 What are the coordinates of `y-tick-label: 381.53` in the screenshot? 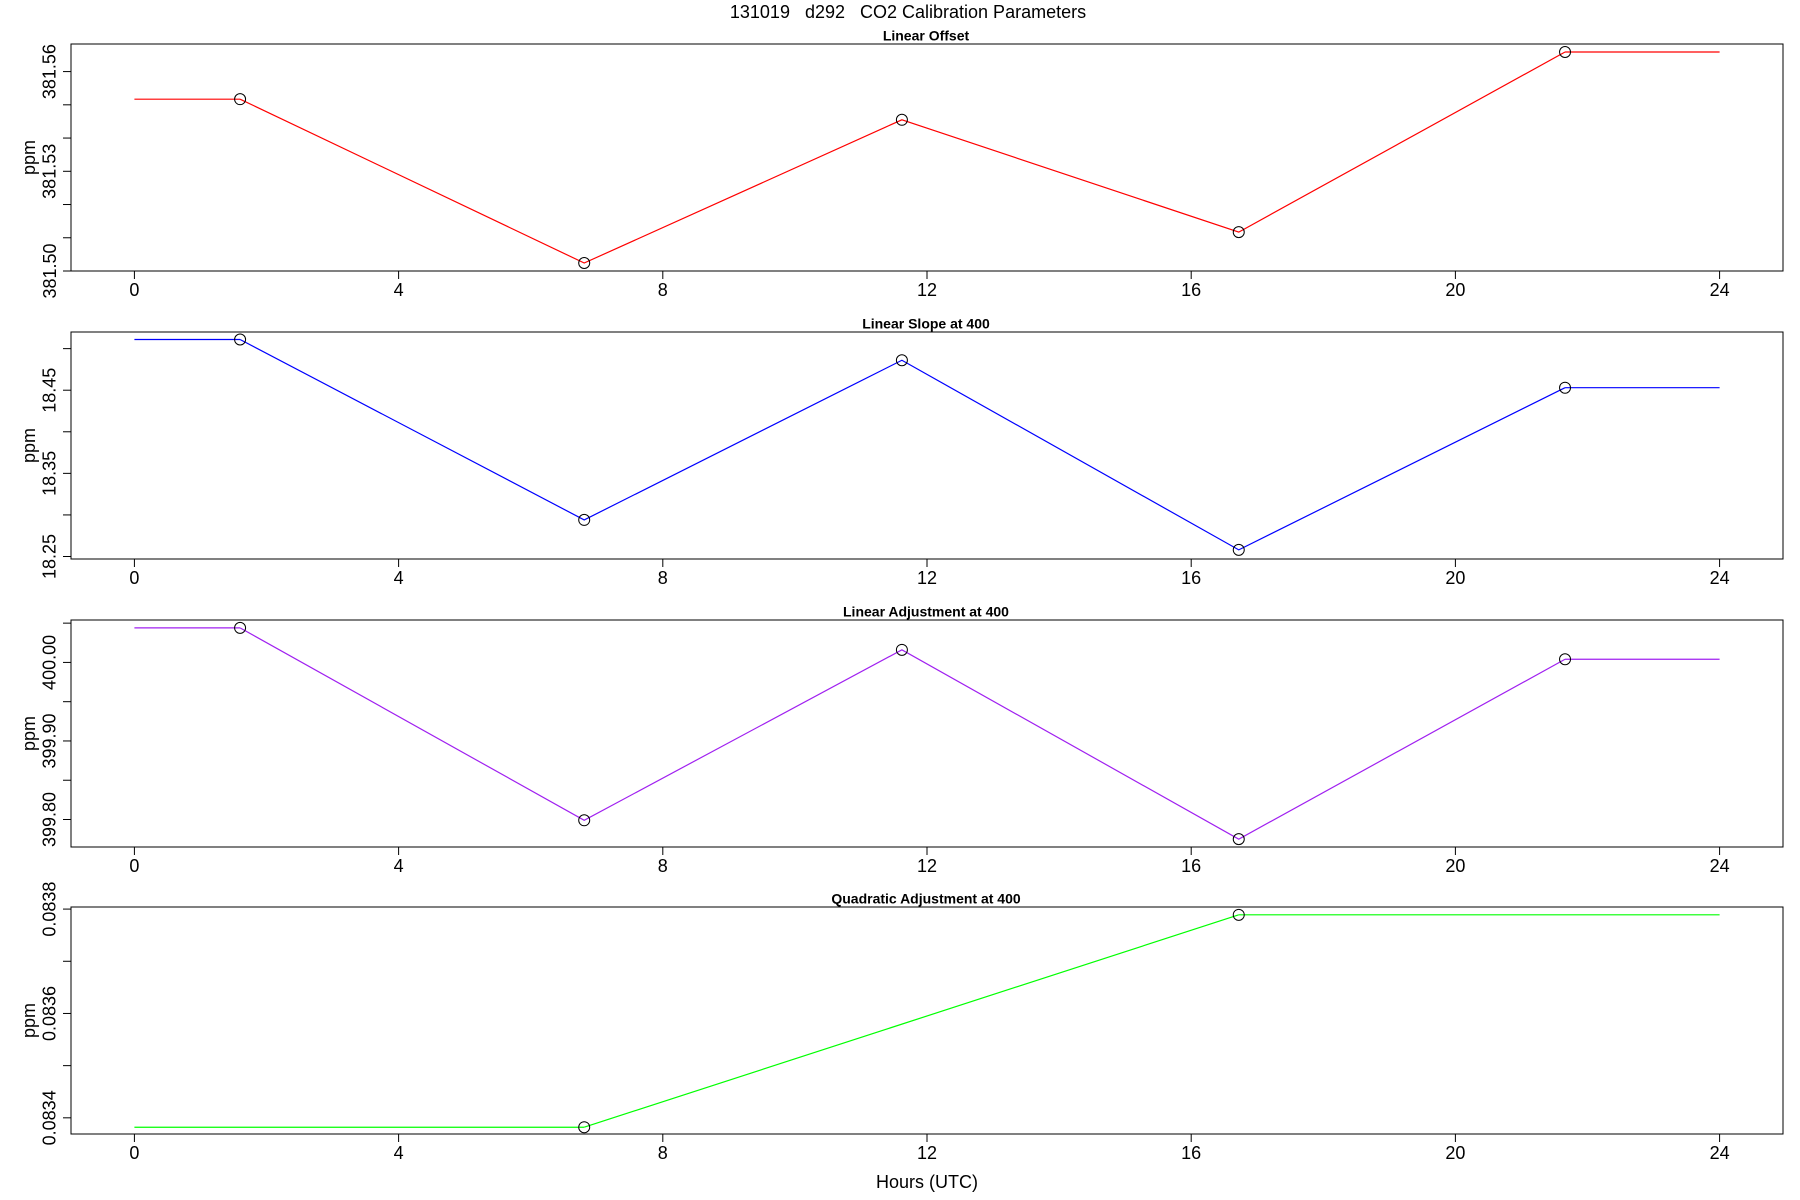 It's located at (50, 171).